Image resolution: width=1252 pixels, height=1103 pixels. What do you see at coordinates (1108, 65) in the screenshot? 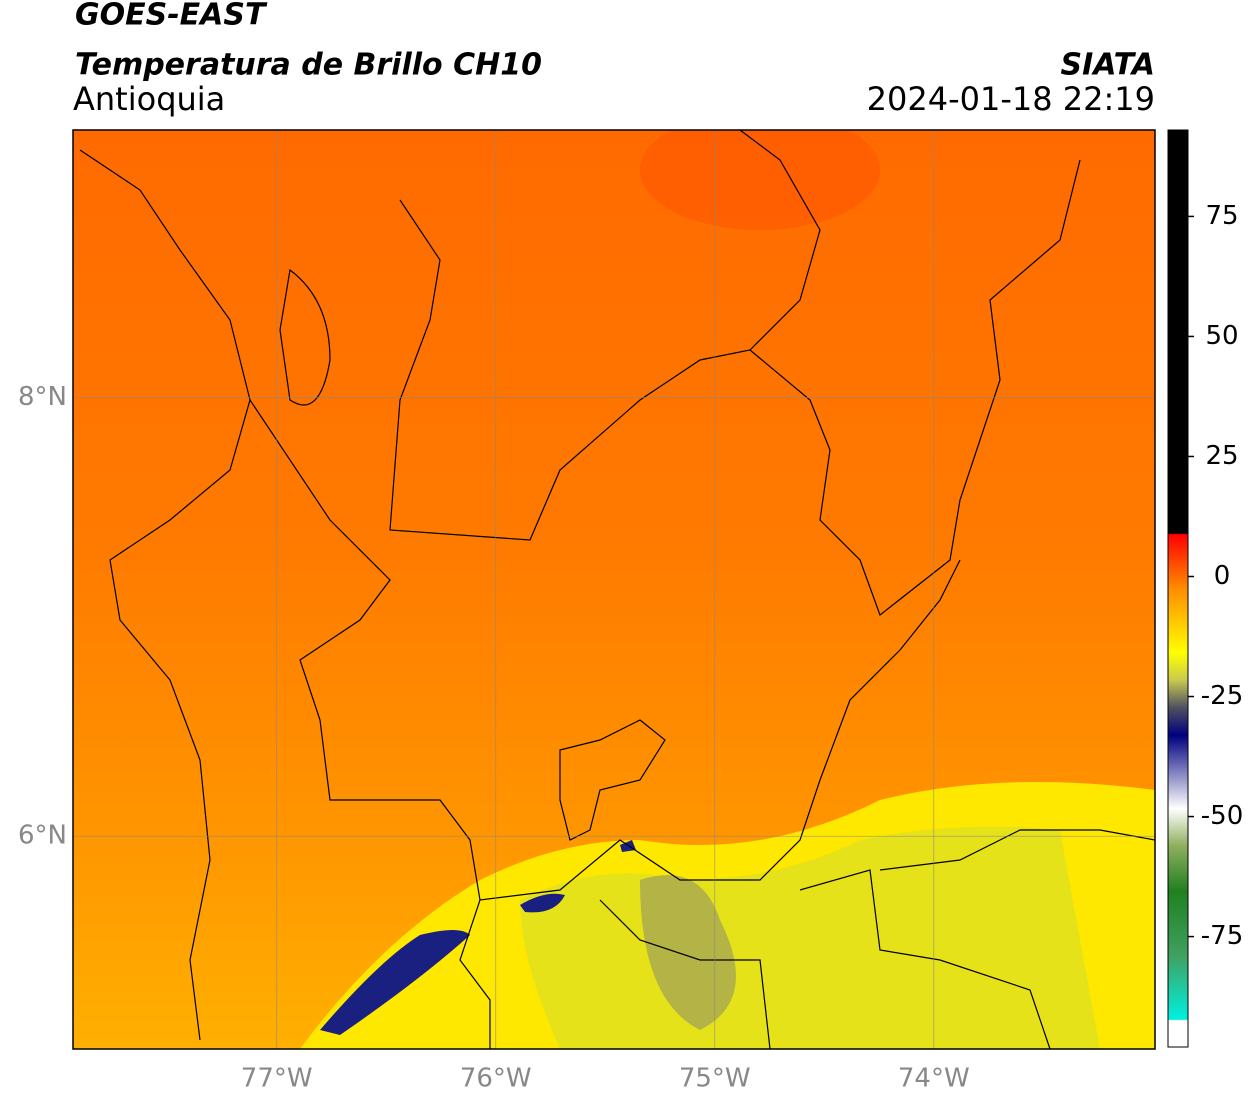
I see `source: SIATA` at bounding box center [1108, 65].